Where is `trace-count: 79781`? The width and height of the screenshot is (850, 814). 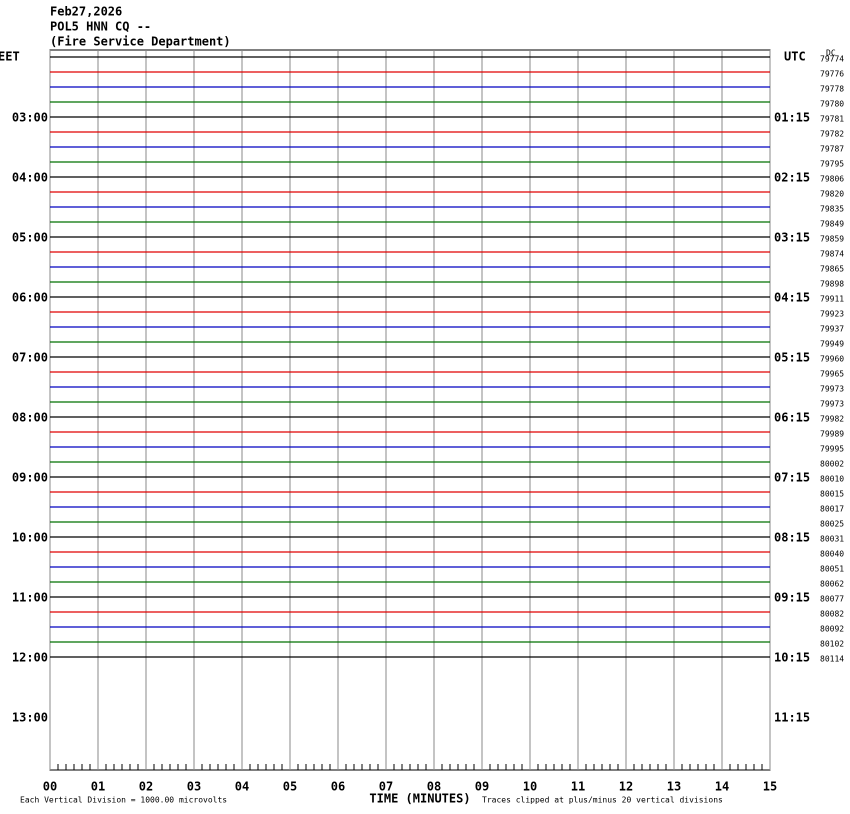 trace-count: 79781 is located at coordinates (832, 119).